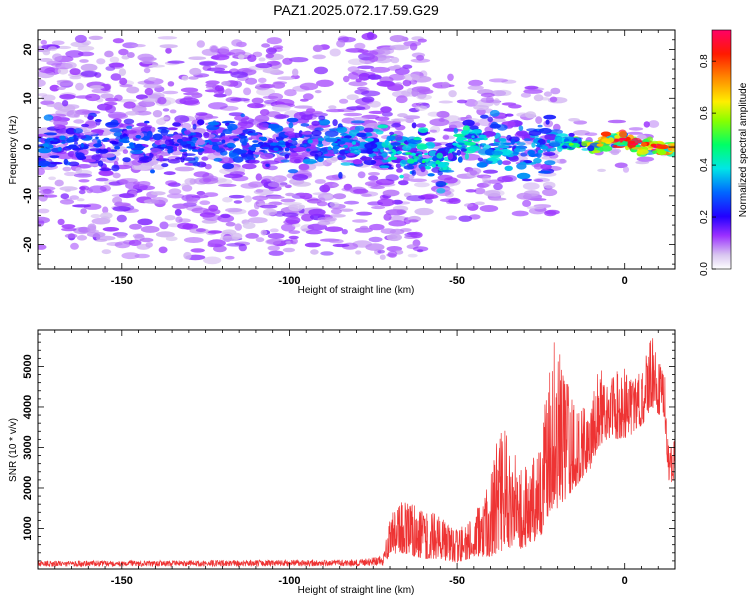 The width and height of the screenshot is (750, 600). Describe the element at coordinates (28, 447) in the screenshot. I see `snr-y-tick-label: 3000` at that location.